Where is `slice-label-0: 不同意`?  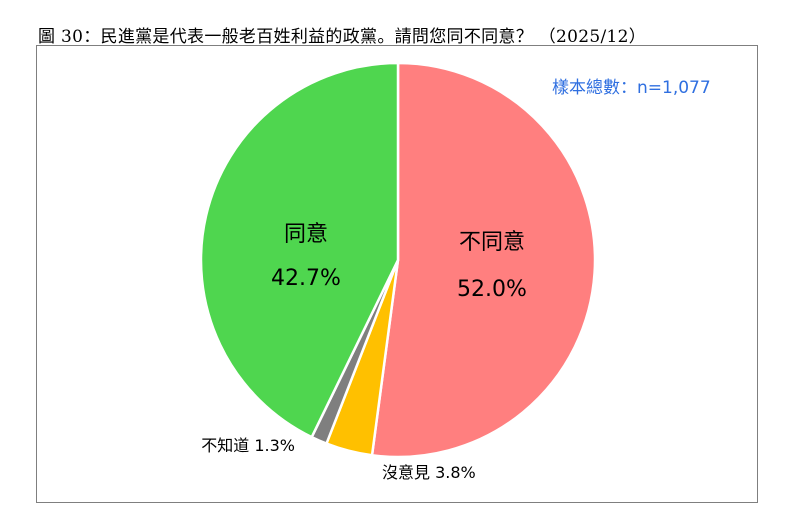 slice-label-0: 不同意 is located at coordinates (492, 242).